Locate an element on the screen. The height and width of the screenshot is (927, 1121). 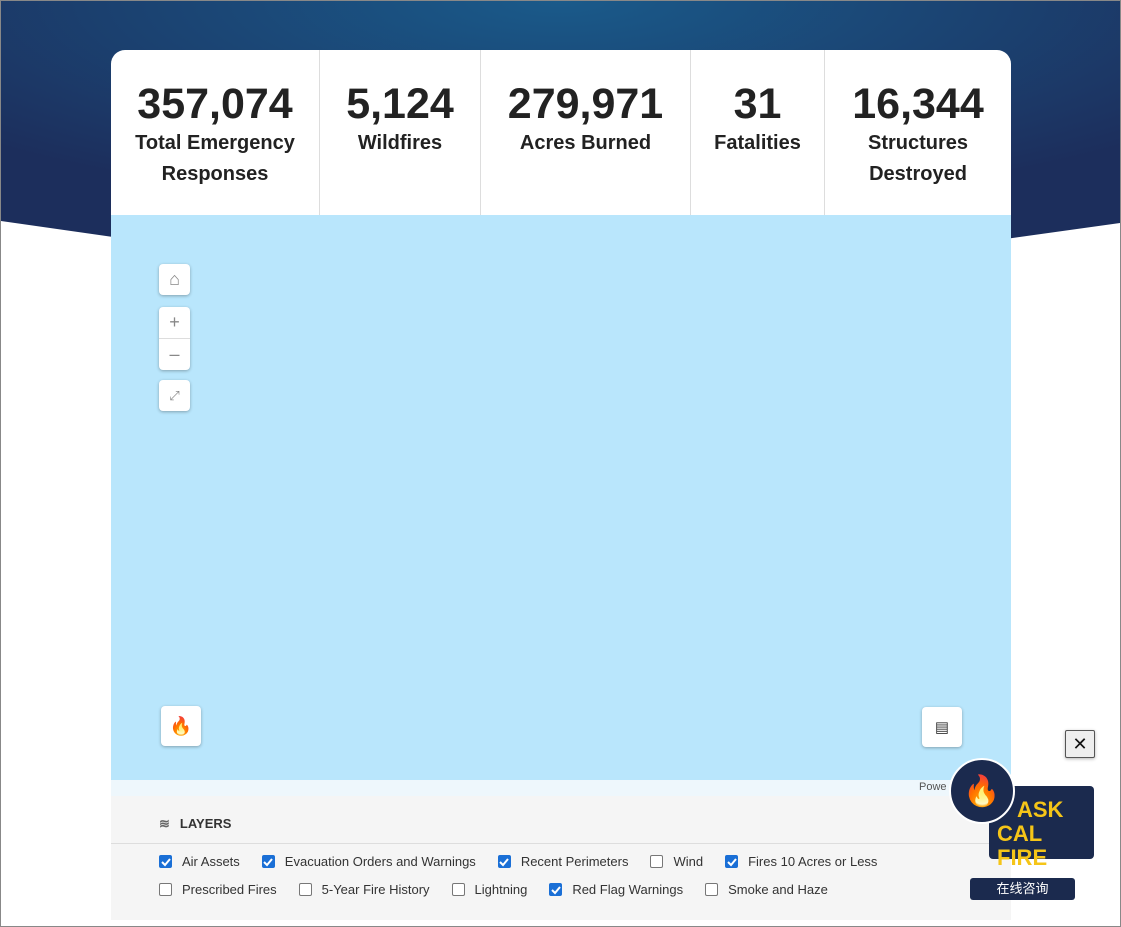
layer-label: Evacuation Orders and Warnings is located at coordinates (380, 861).